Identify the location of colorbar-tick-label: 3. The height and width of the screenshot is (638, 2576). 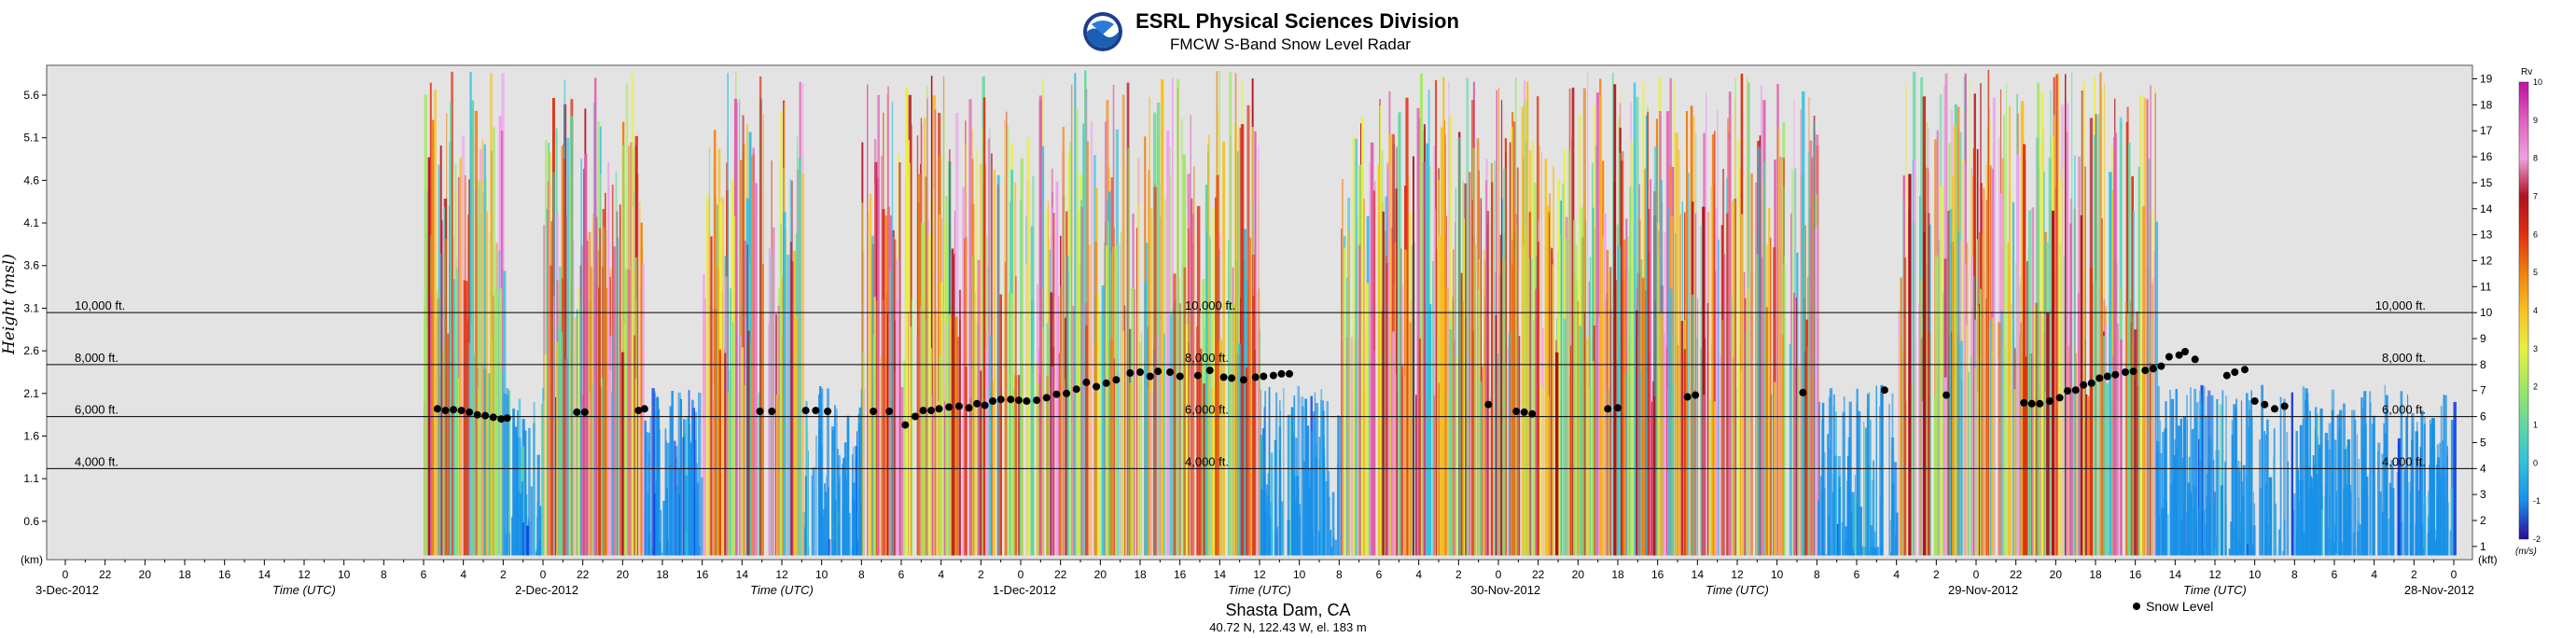
(2535, 349).